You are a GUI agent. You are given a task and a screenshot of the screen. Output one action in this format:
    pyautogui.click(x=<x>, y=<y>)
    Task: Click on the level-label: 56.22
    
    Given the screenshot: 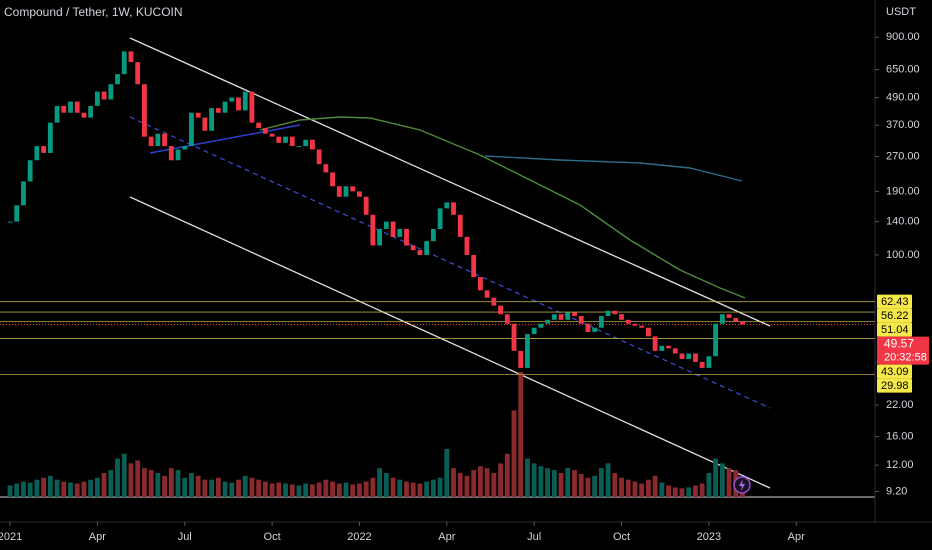 What is the action you would take?
    pyautogui.click(x=895, y=316)
    